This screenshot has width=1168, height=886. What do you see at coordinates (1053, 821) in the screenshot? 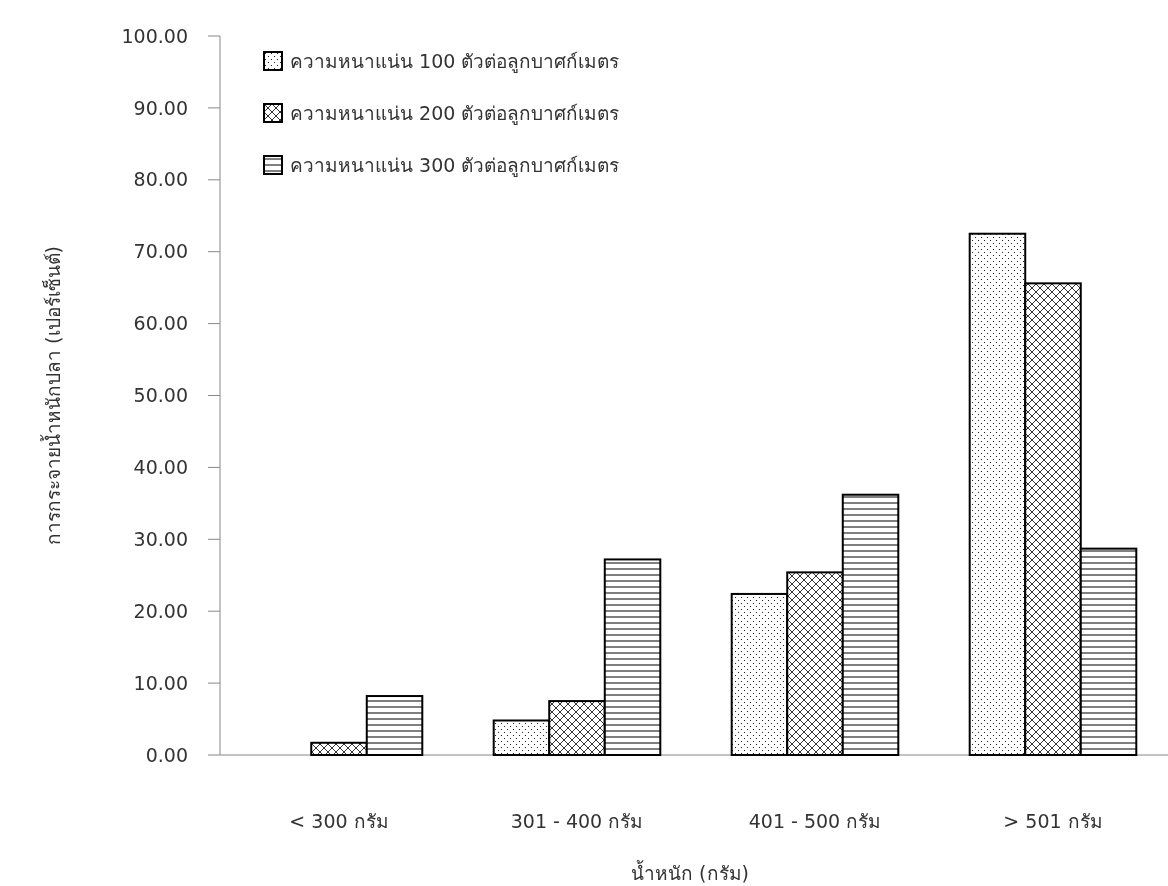
I see `x-tick-label: > 501 กรัม` at bounding box center [1053, 821].